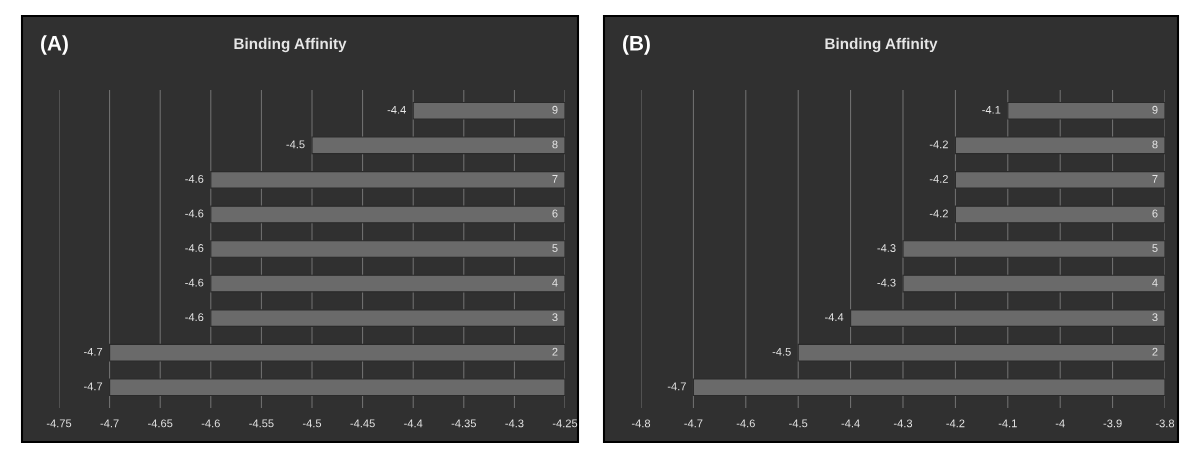  I want to click on x-tick-label: -3.9, so click(1112, 423).